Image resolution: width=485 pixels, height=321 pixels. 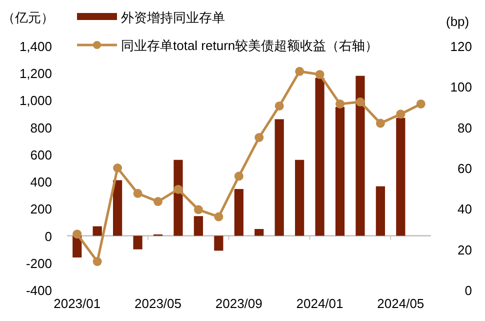 What do you see at coordinates (461, 87) in the screenshot?
I see `y2-tick-label: 100` at bounding box center [461, 87].